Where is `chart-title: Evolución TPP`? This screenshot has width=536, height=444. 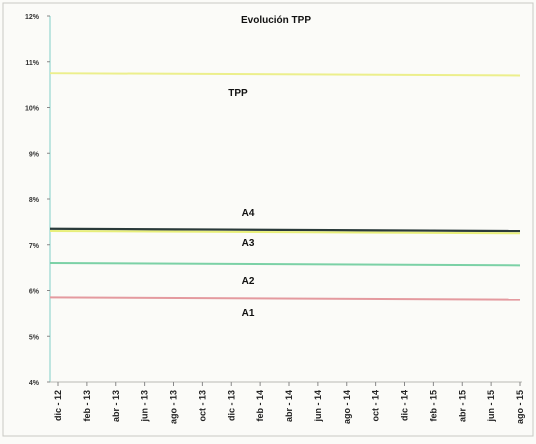 chart-title: Evolución TPP is located at coordinates (276, 20).